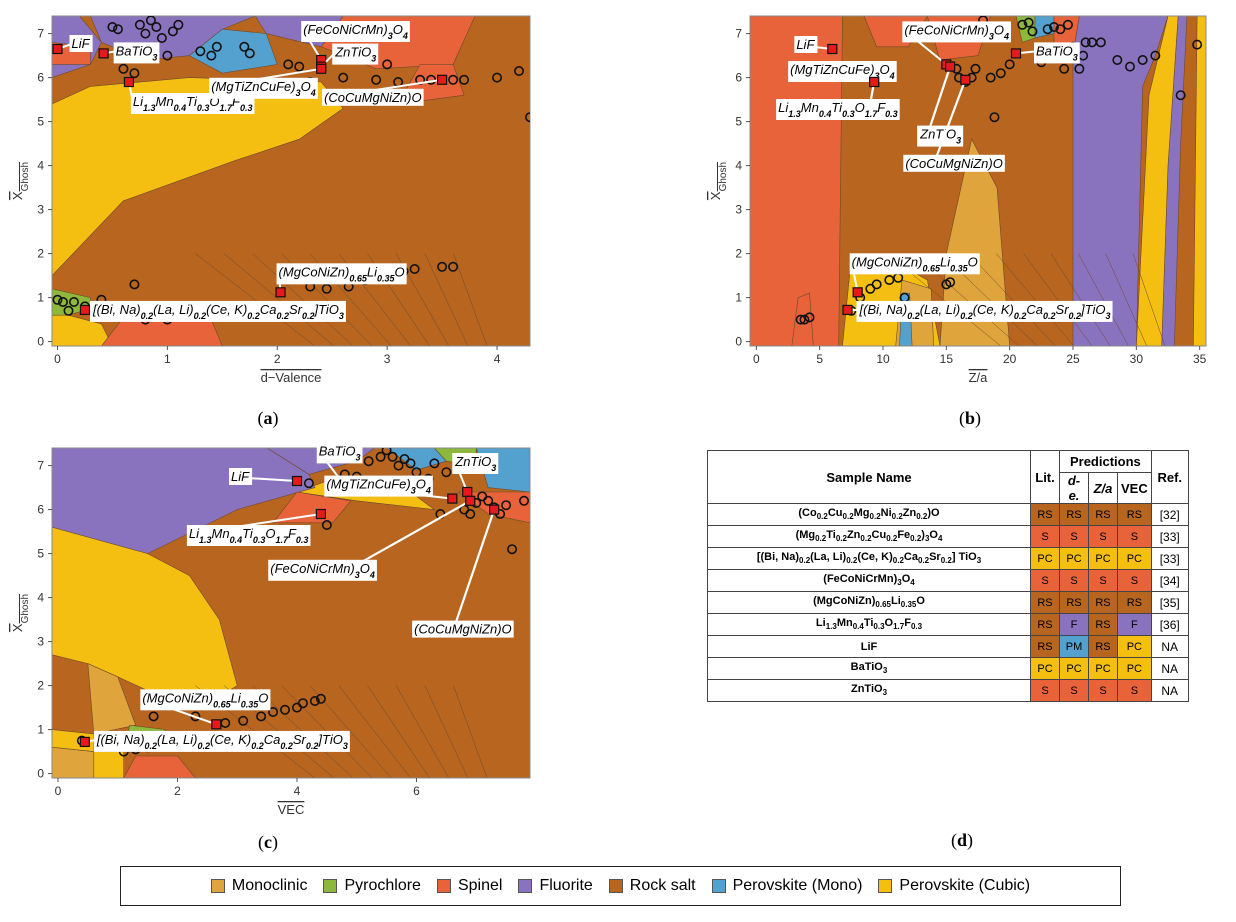  Describe the element at coordinates (312, 507) in the screenshot. I see `phase-region-spinel` at that location.